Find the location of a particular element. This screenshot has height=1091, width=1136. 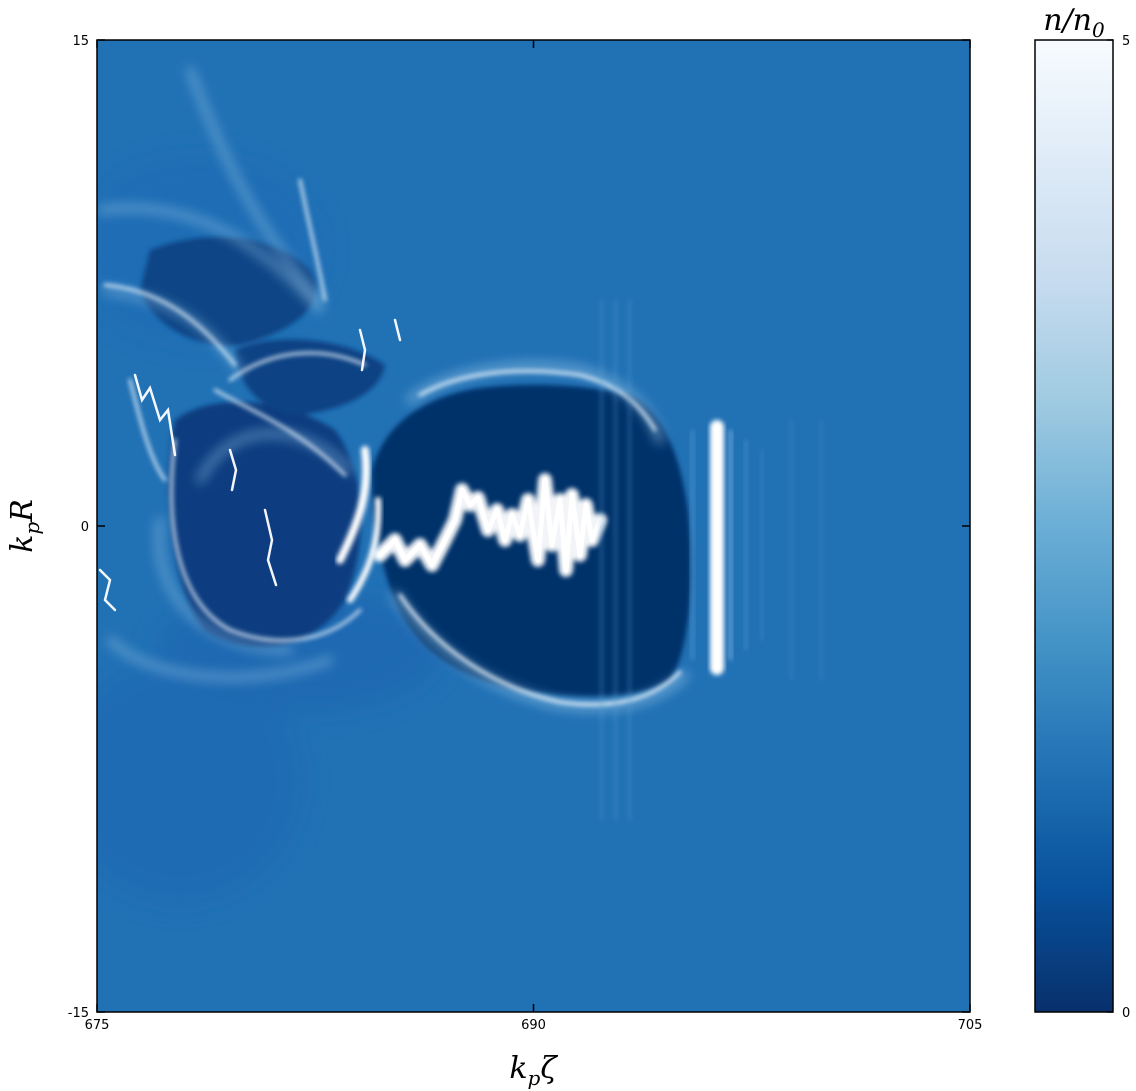

colorbar-label: n/n0 is located at coordinates (1074, 22).